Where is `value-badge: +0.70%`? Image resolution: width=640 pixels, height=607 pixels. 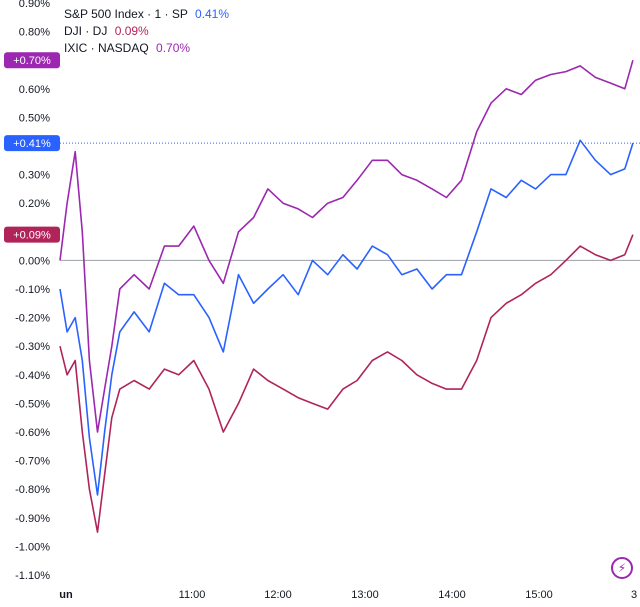
value-badge: +0.70% is located at coordinates (32, 60).